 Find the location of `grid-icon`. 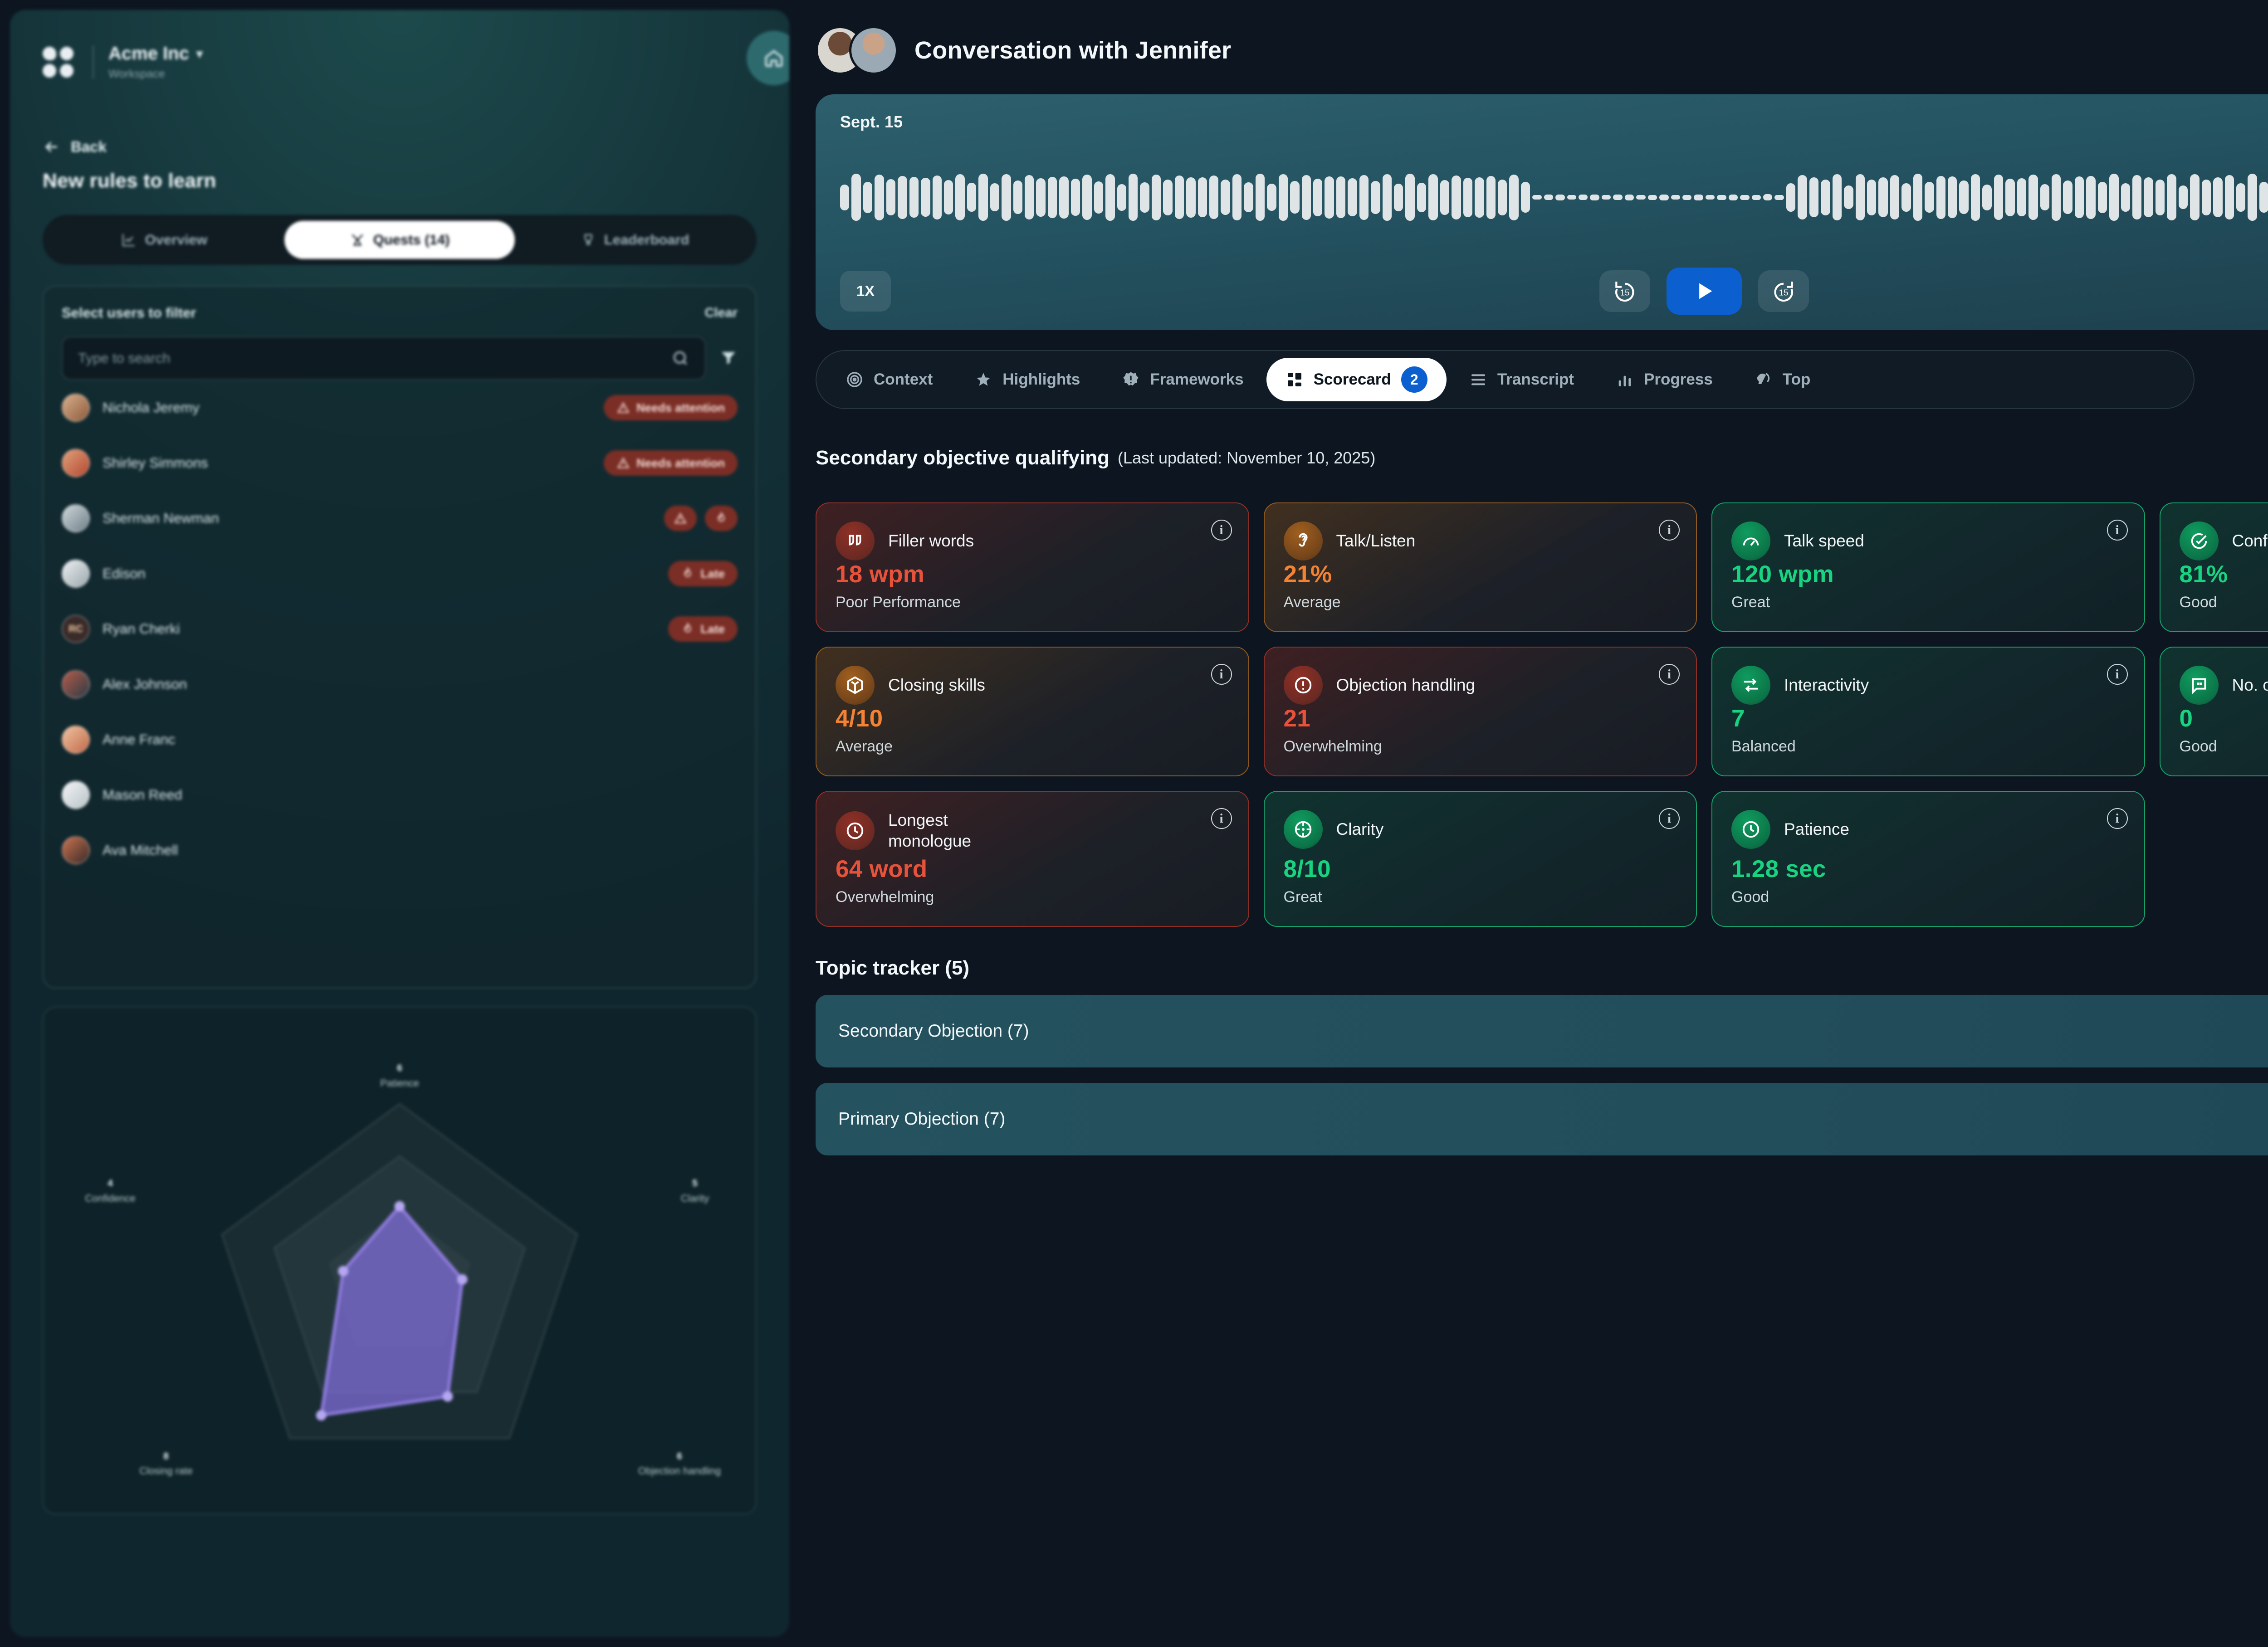

grid-icon is located at coordinates (1294, 379).